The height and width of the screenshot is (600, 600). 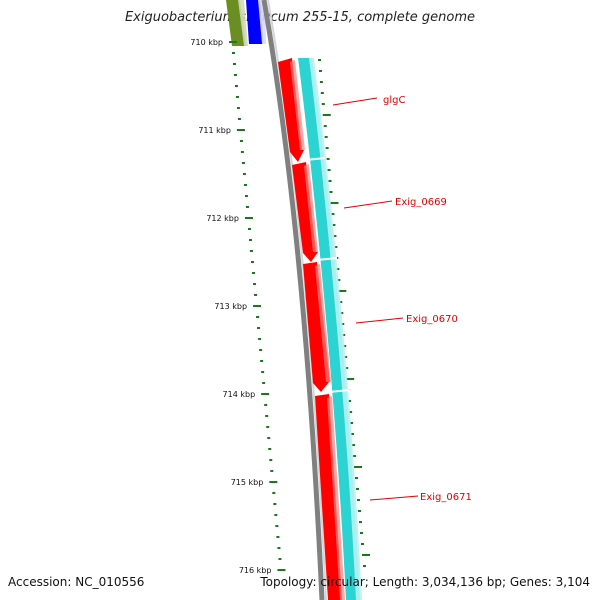 What do you see at coordinates (446, 497) in the screenshot?
I see `gene-label-text: Exig_0671` at bounding box center [446, 497].